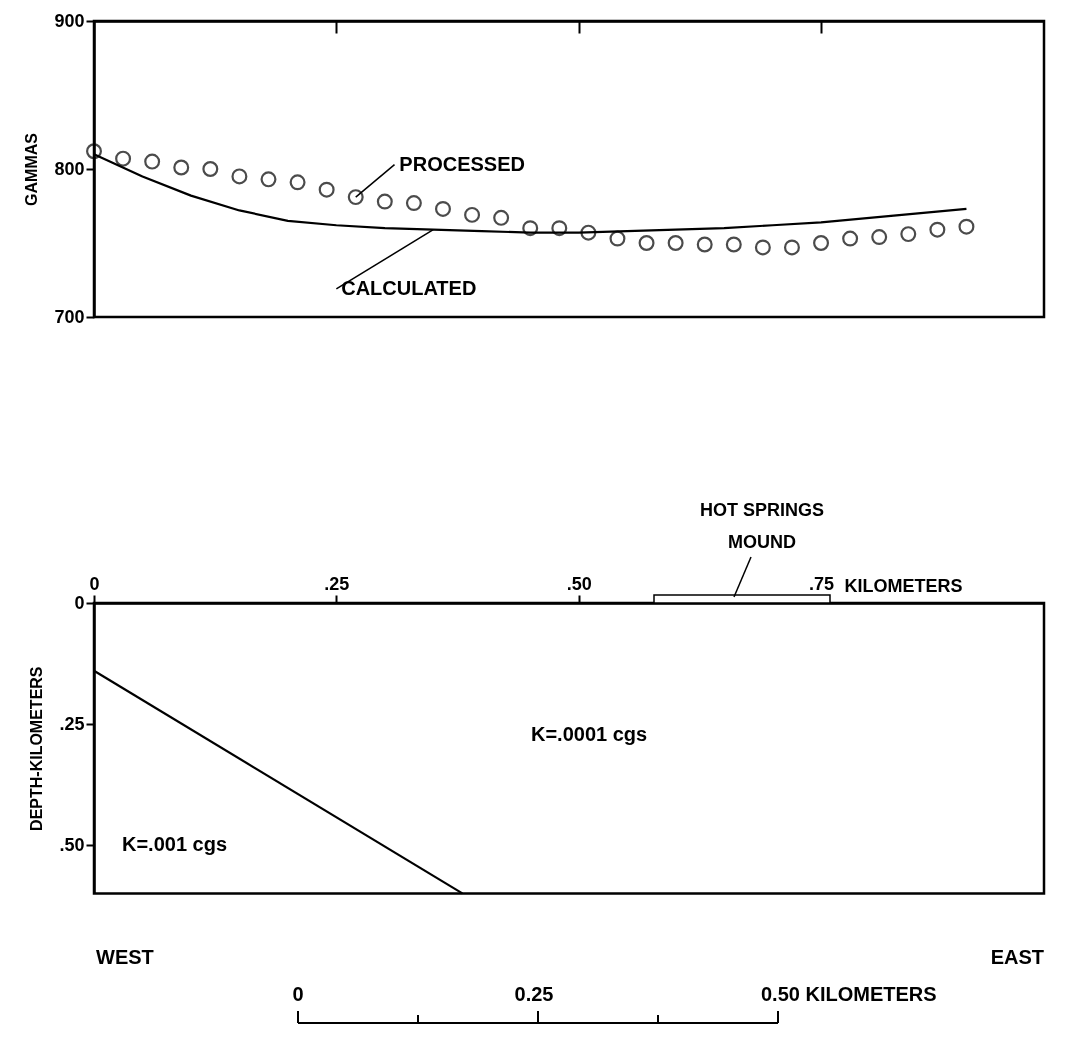 This screenshot has width=1082, height=1041. I want to click on text: EAST, so click(1017, 957).